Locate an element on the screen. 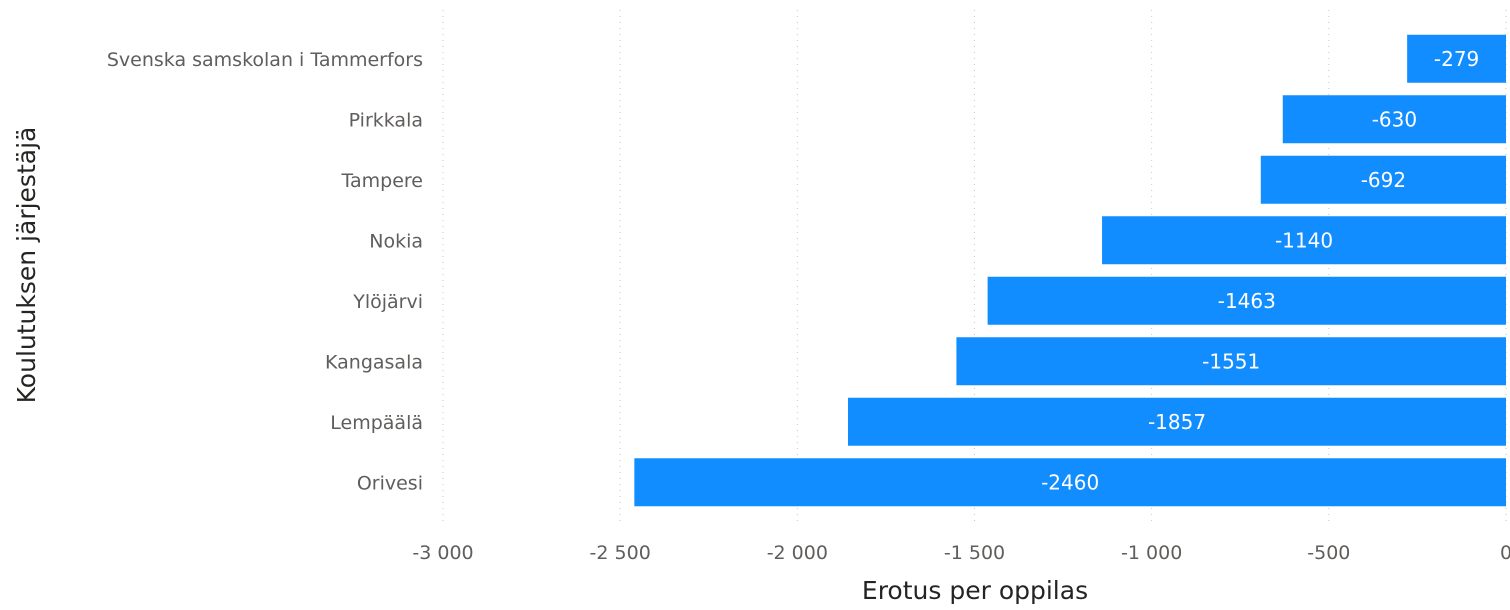  data-label: -692 is located at coordinates (1383, 180).